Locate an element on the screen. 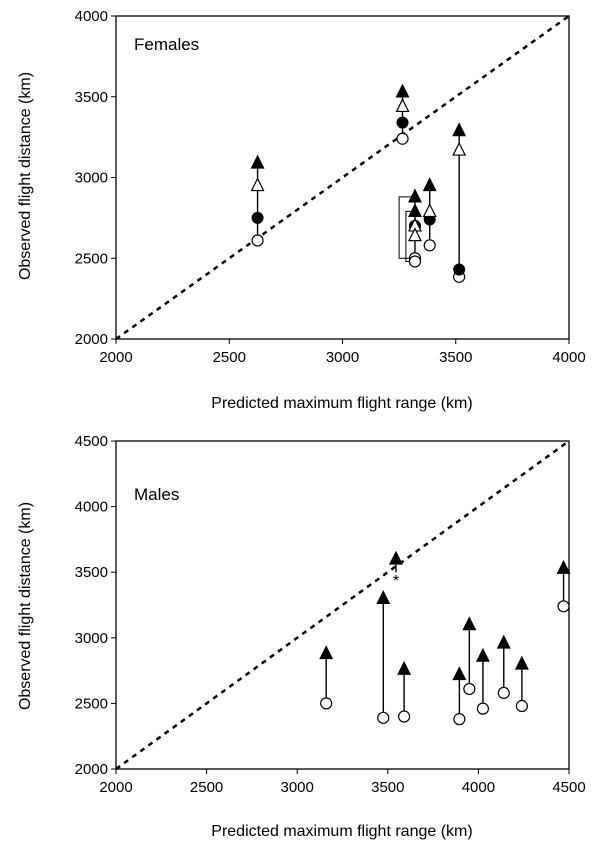 Image resolution: width=597 pixels, height=841 pixels. y-tick-label: 4500 is located at coordinates (91, 441).